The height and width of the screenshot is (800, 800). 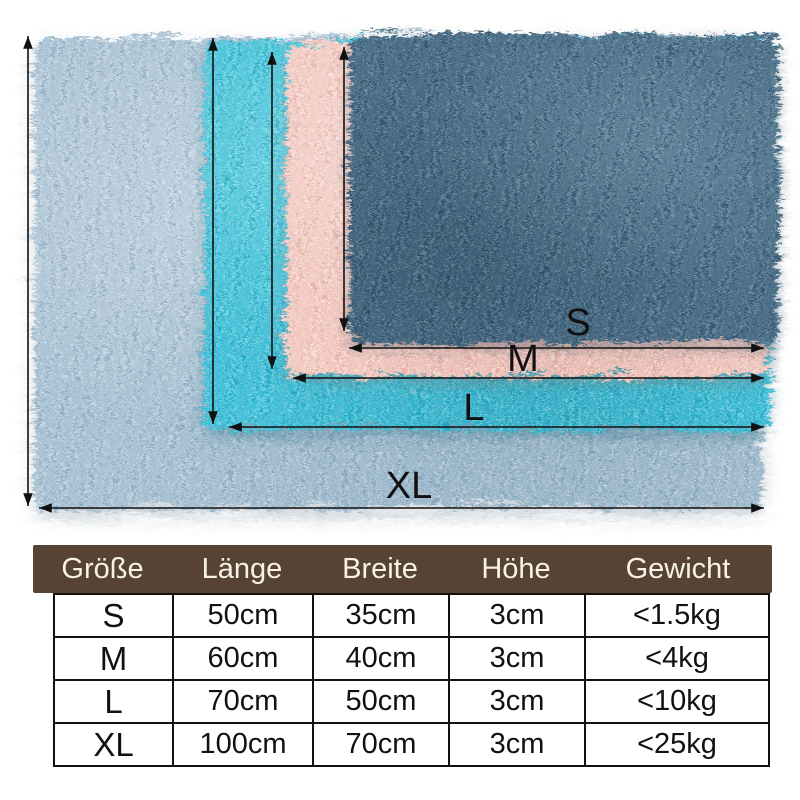 I want to click on weight-cell: <10kg, so click(x=677, y=701).